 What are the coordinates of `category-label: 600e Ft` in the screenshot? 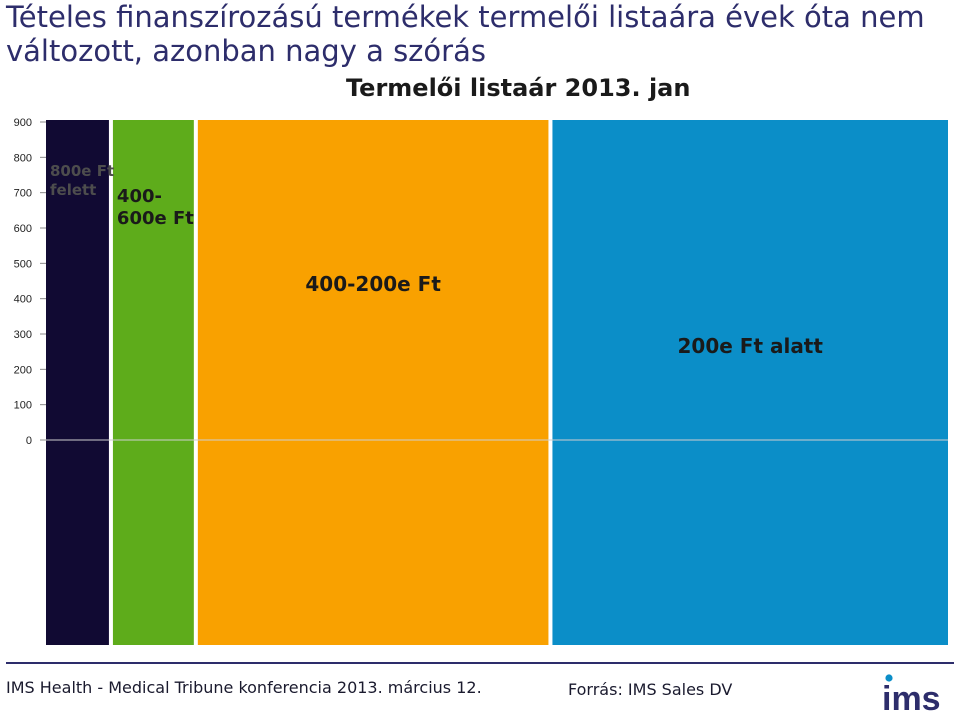 It's located at (155, 218).